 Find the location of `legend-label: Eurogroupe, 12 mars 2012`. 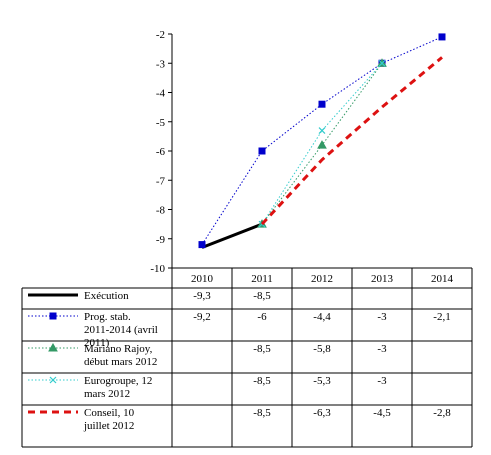

legend-label: Eurogroupe, 12 mars 2012 is located at coordinates (118, 387).